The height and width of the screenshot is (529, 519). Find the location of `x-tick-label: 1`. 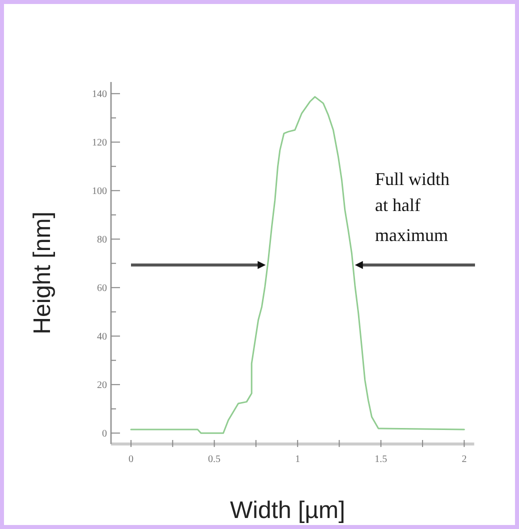

x-tick-label: 1 is located at coordinates (297, 459).